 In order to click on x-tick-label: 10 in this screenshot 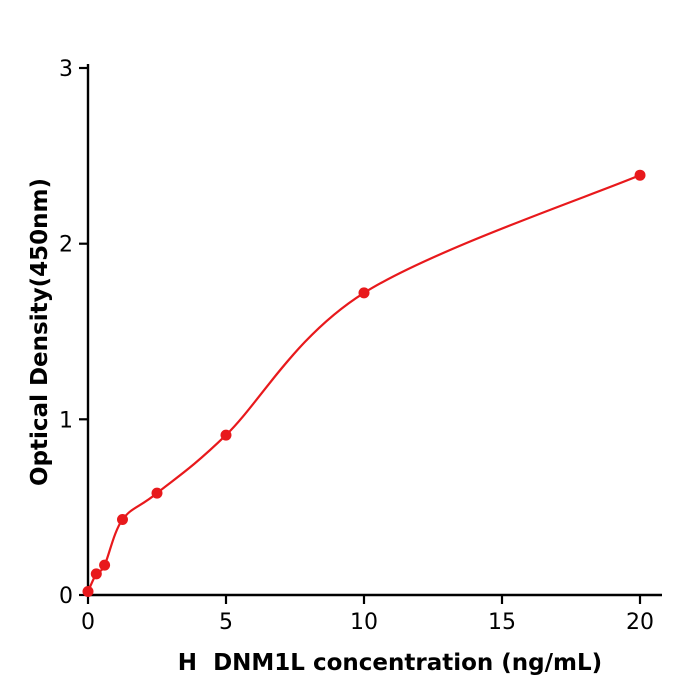, I will do `click(364, 622)`.